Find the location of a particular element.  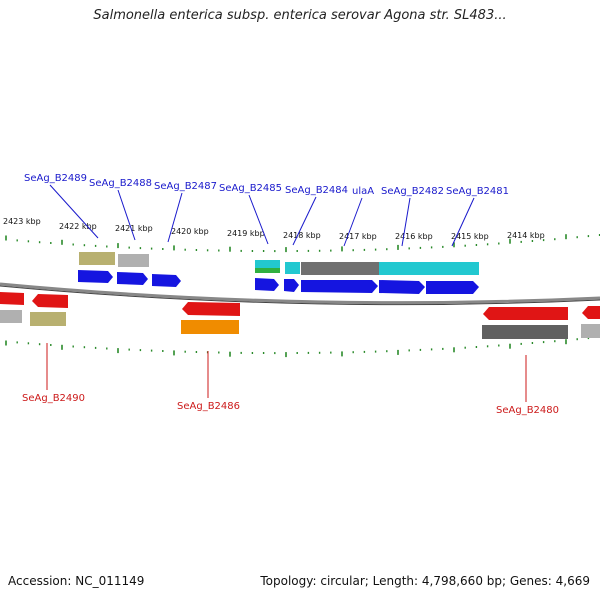

genome-backbone is located at coordinates (300, 293).